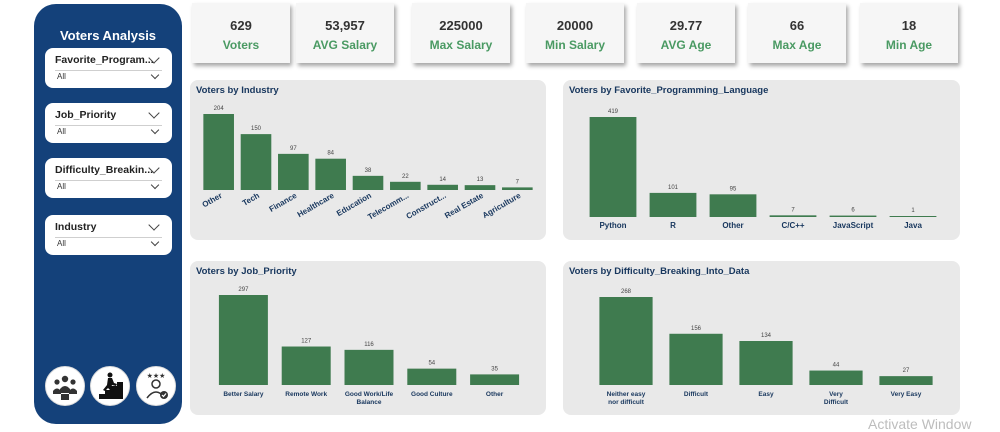 Image resolution: width=1000 pixels, height=432 pixels. What do you see at coordinates (673, 188) in the screenshot?
I see `data-label: 101` at bounding box center [673, 188].